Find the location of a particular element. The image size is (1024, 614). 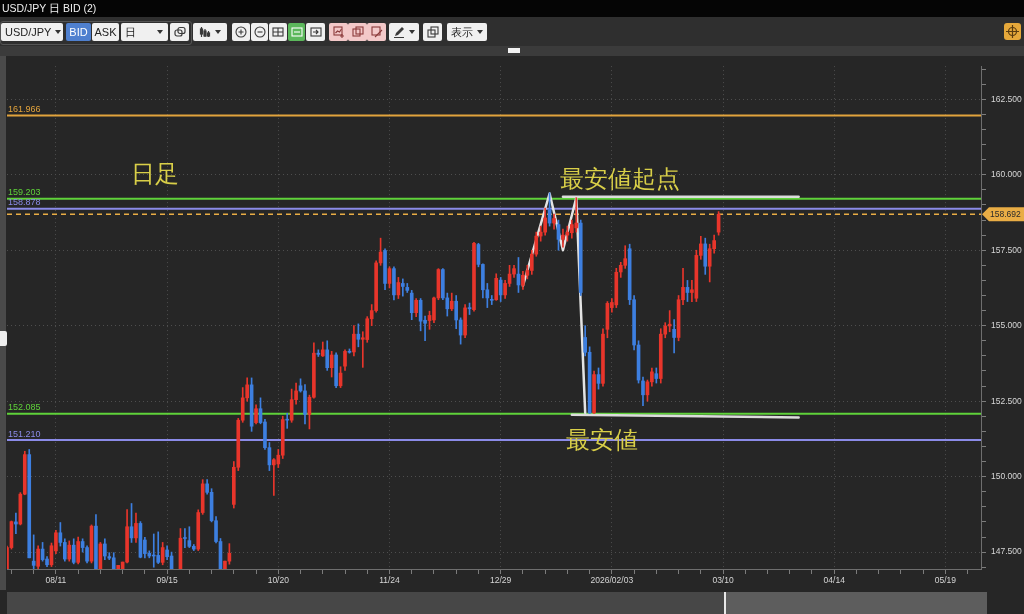

y-tick-label: 157.500 is located at coordinates (1006, 249).